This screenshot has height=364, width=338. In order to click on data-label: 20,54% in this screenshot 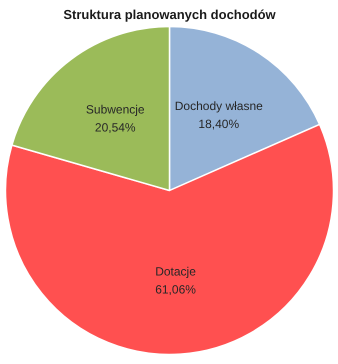, I will do `click(115, 127)`.